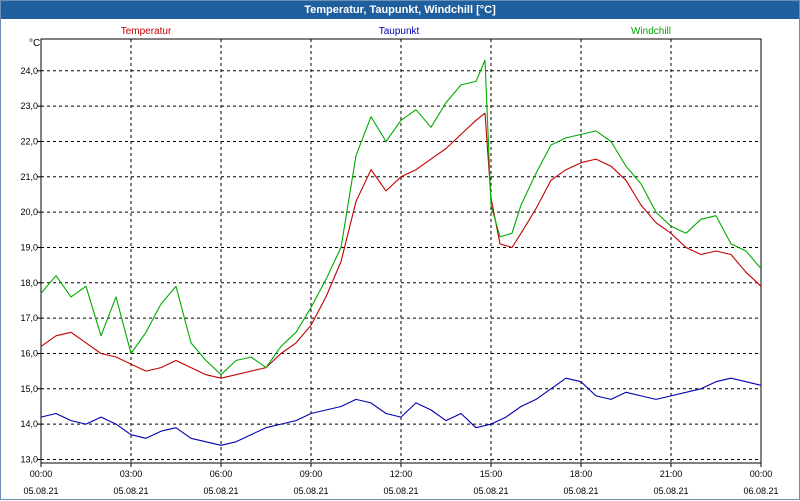  I want to click on y-tick-label: 24,0, so click(29, 71).